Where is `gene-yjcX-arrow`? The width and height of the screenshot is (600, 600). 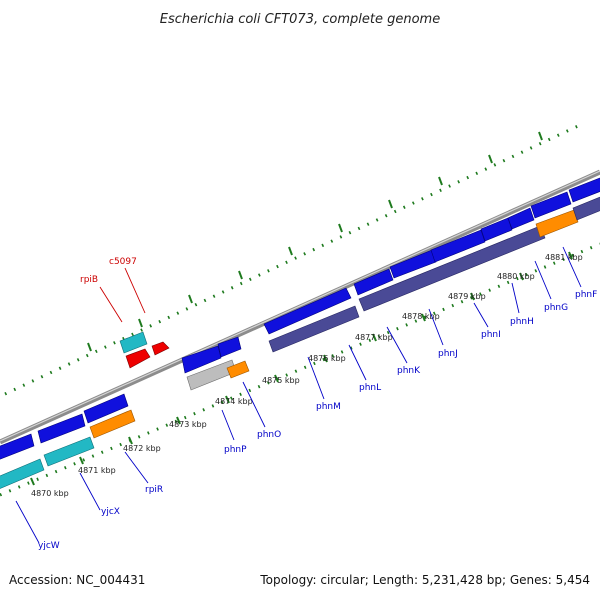 gene-yjcX-arrow is located at coordinates (61, 428).